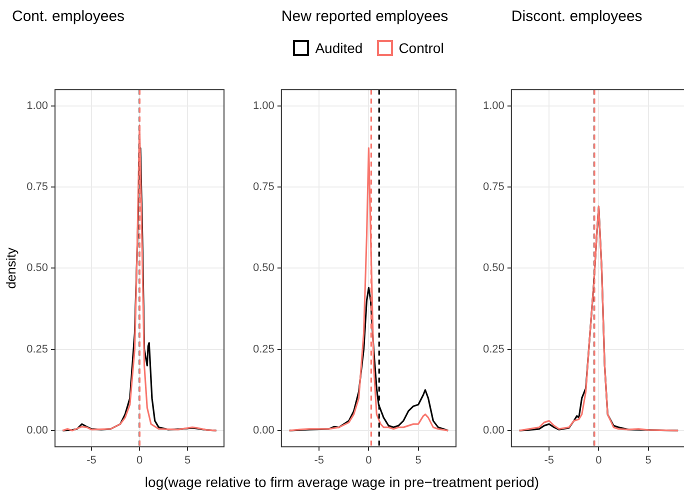 The width and height of the screenshot is (684, 498). What do you see at coordinates (364, 16) in the screenshot?
I see `chart-title: New reported employees` at bounding box center [364, 16].